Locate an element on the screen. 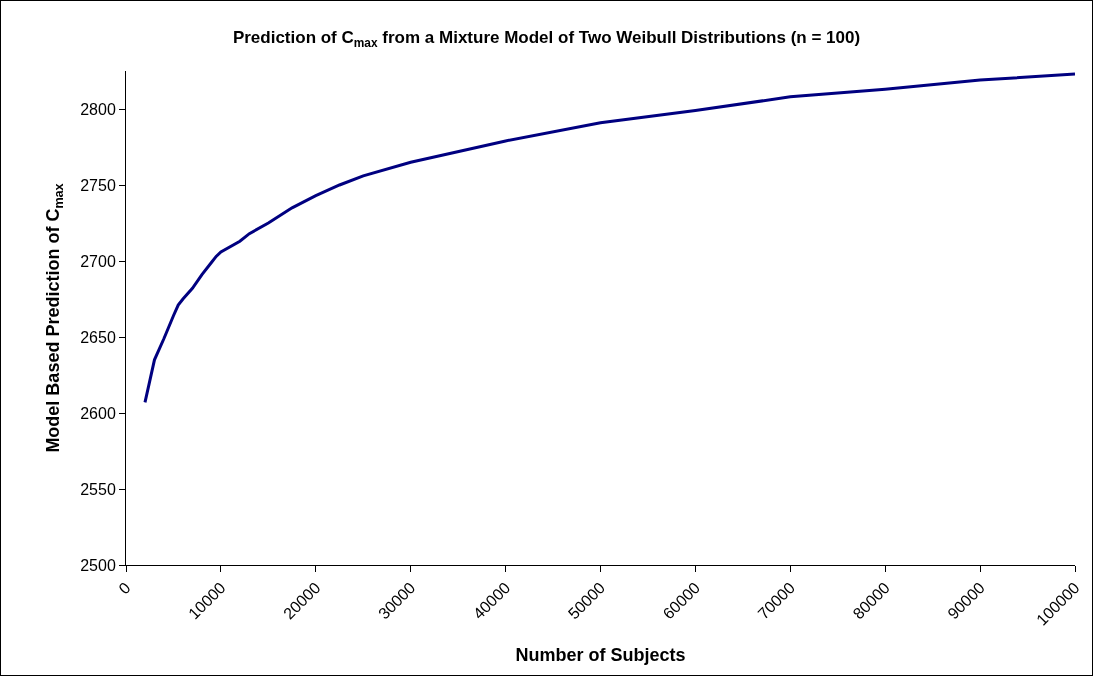 The height and width of the screenshot is (676, 1093). chart-title: Prediction of C$_{max}$ from a Mixture Model of Two Weibull Distributions (n = 100) is located at coordinates (546, 39).